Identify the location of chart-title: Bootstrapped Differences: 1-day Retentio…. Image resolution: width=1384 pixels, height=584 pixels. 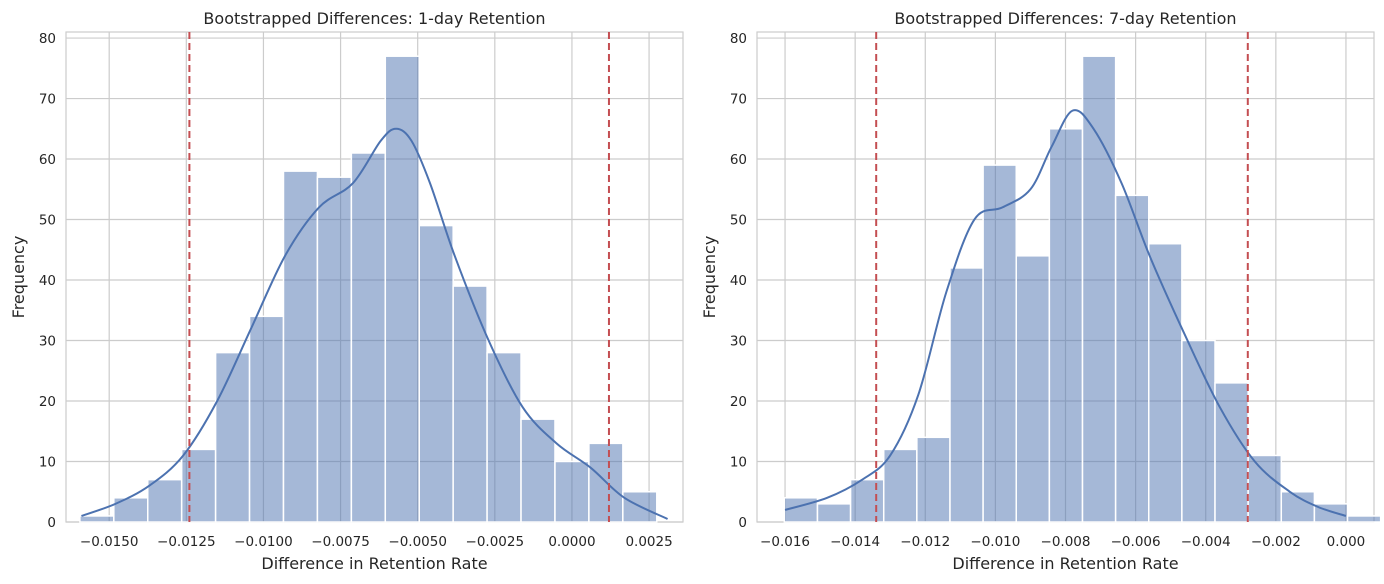
(374, 18).